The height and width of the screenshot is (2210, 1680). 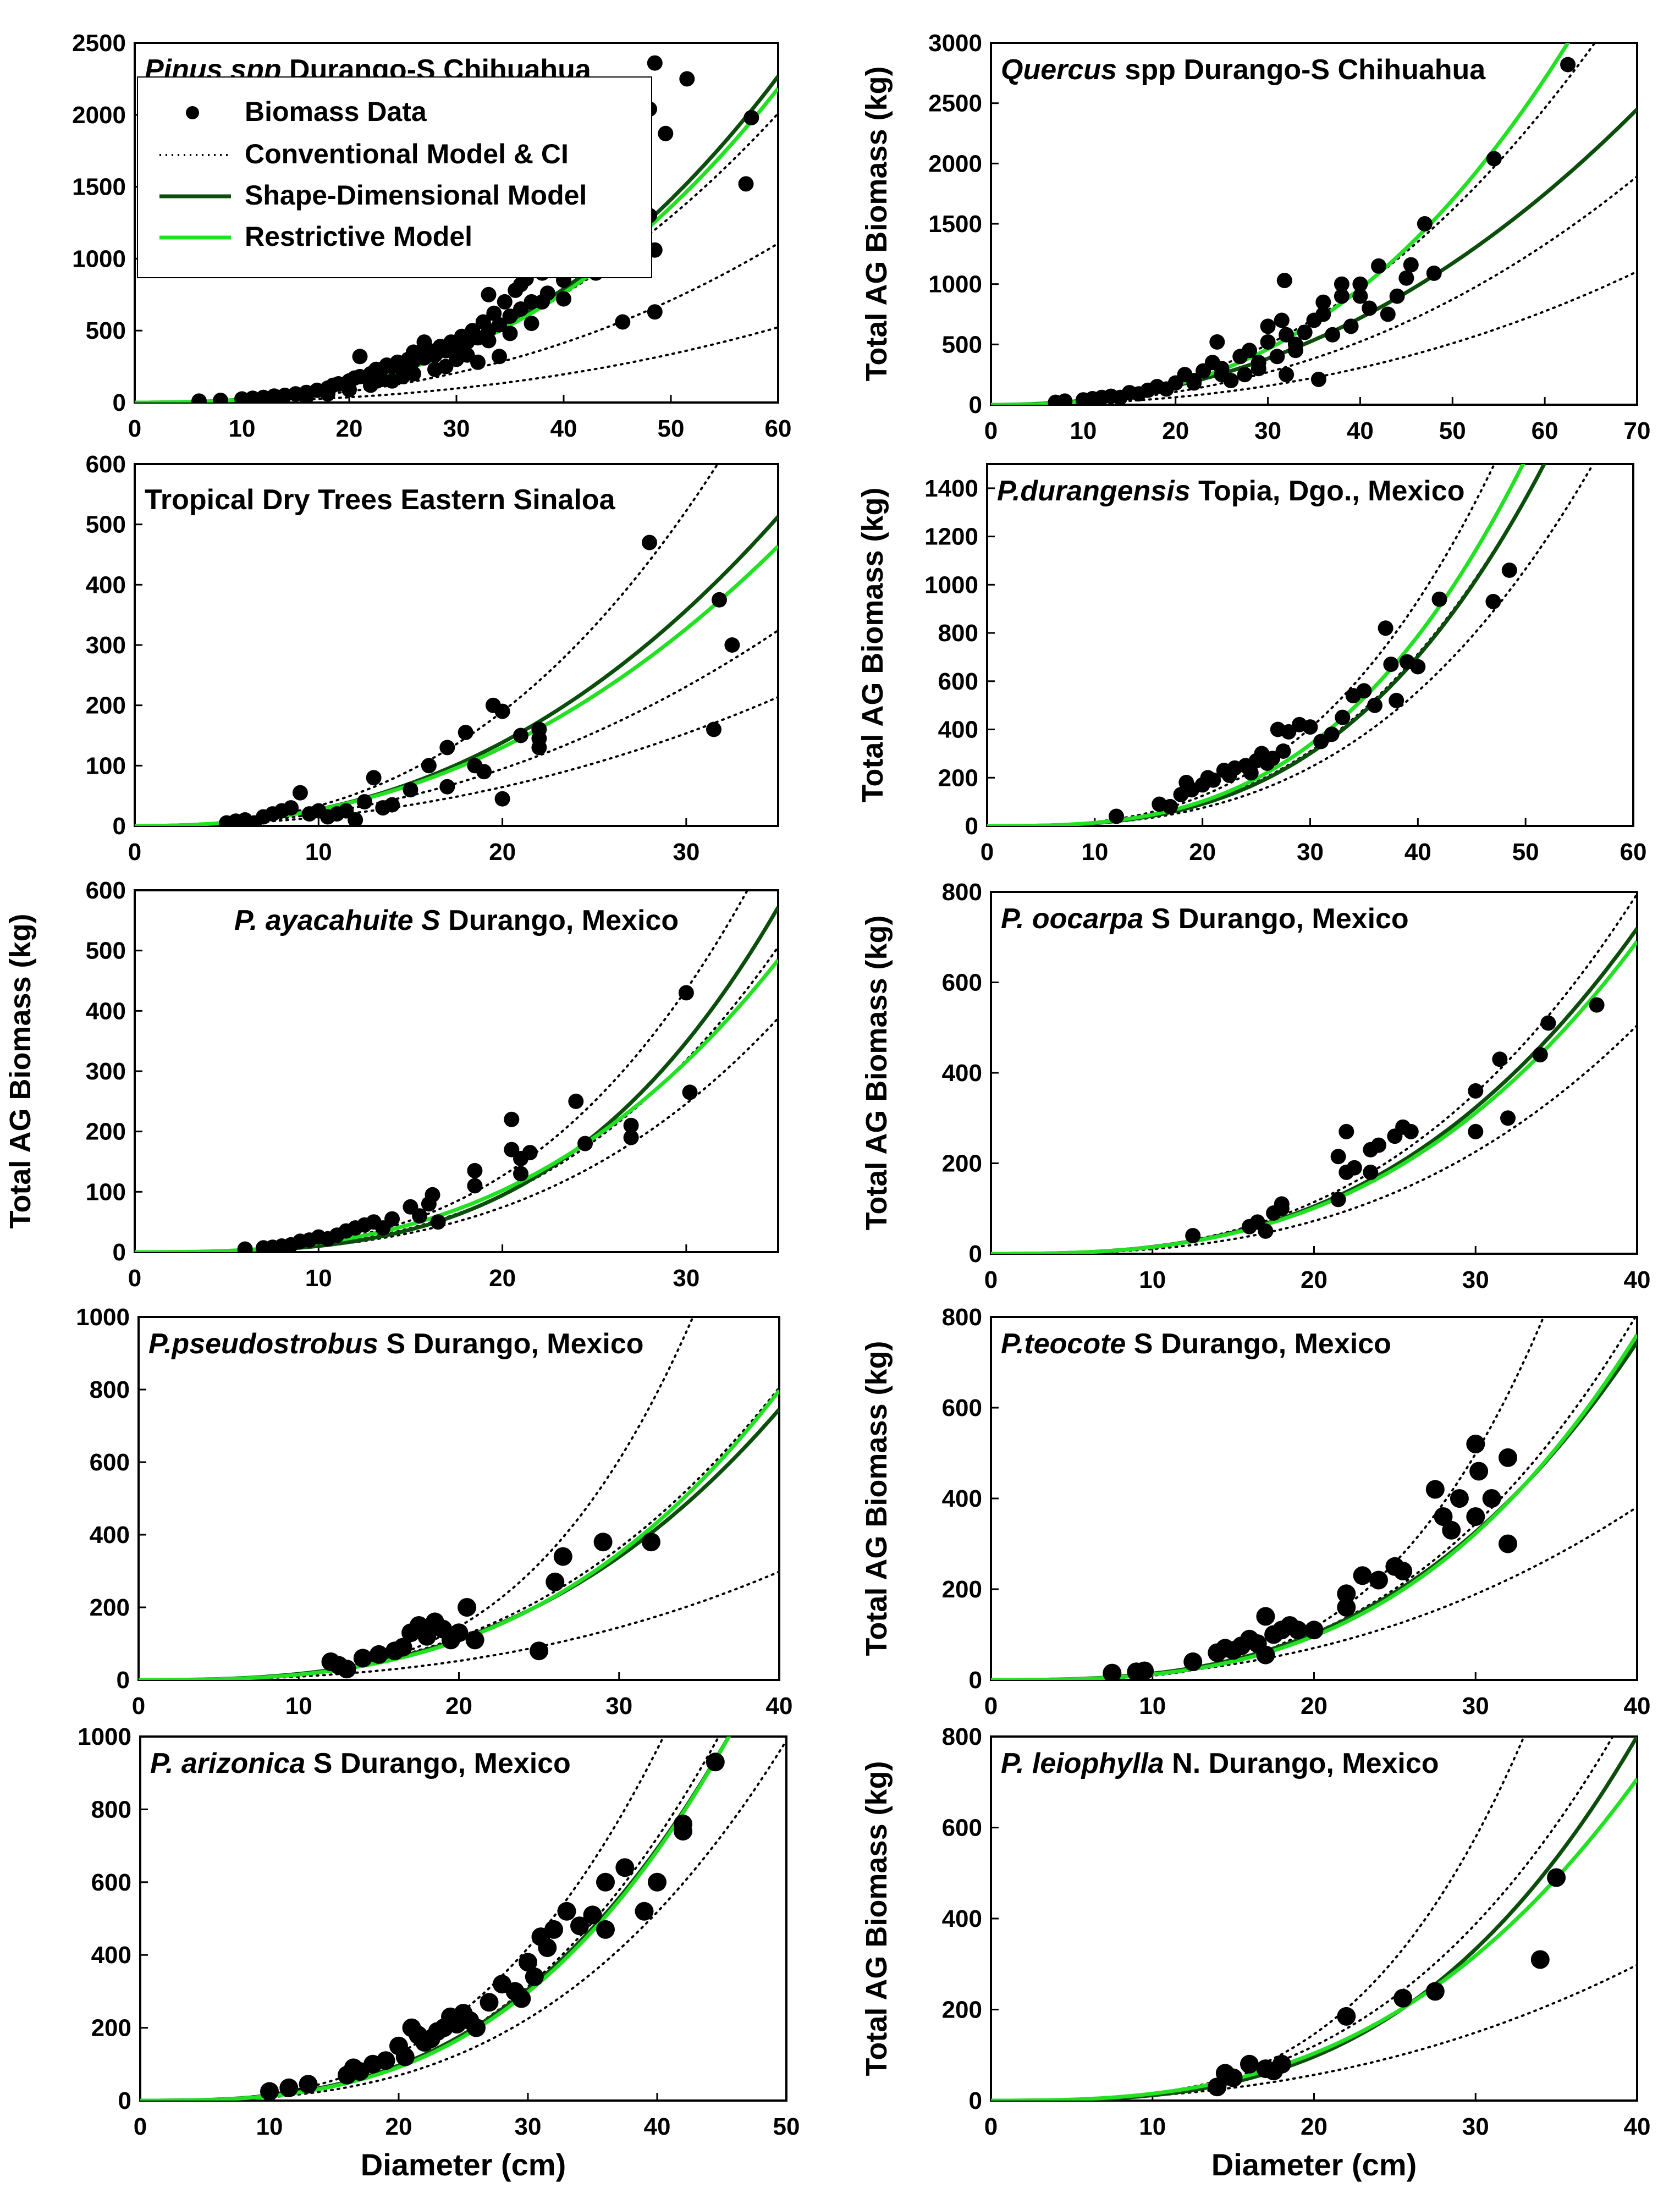 What do you see at coordinates (396, 1344) in the screenshot?
I see `panel-title: P.pseudostrobus S Durango, Mexico` at bounding box center [396, 1344].